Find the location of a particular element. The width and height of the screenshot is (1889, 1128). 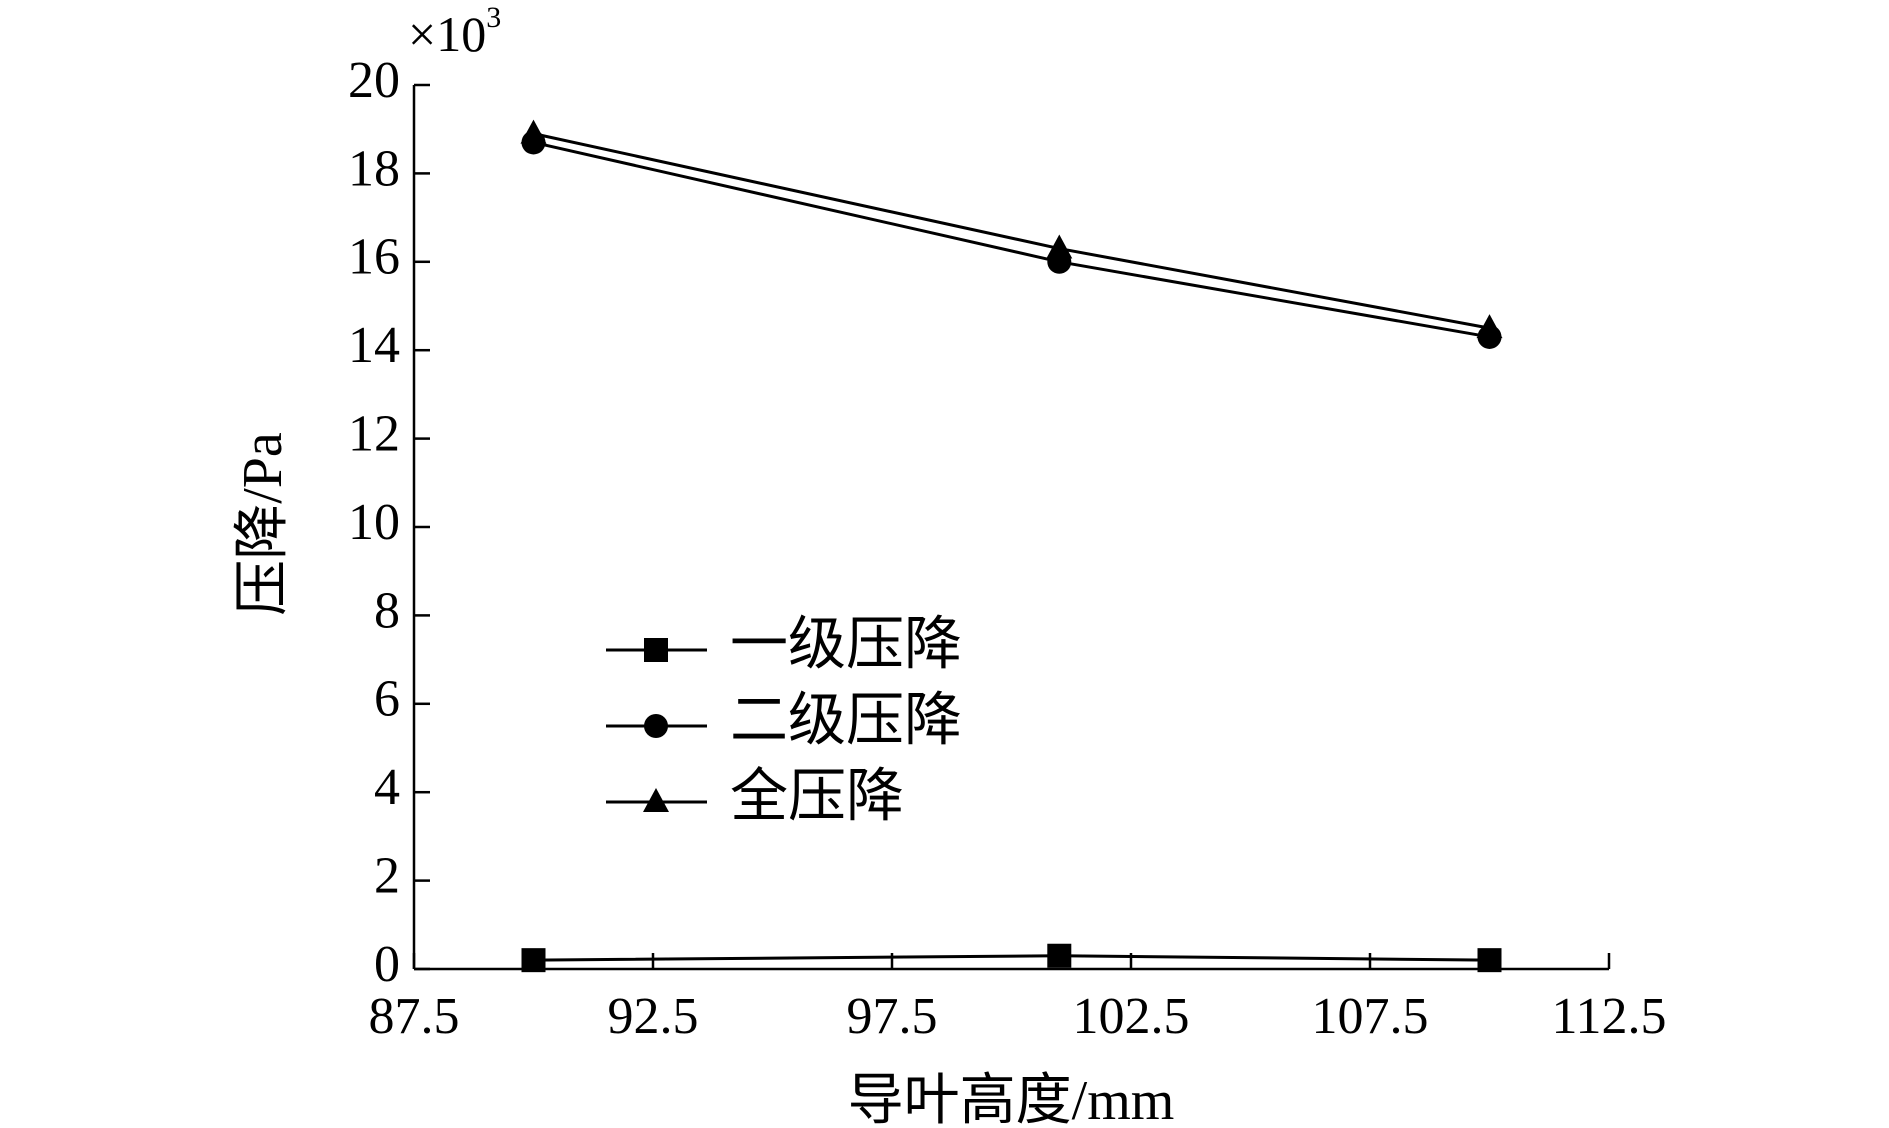

y-tick-label: 20 is located at coordinates (374, 80).